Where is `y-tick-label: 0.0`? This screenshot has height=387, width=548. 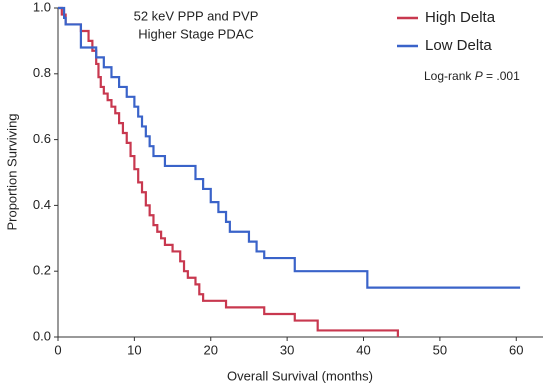
y-tick-label: 0.0 is located at coordinates (42, 335).